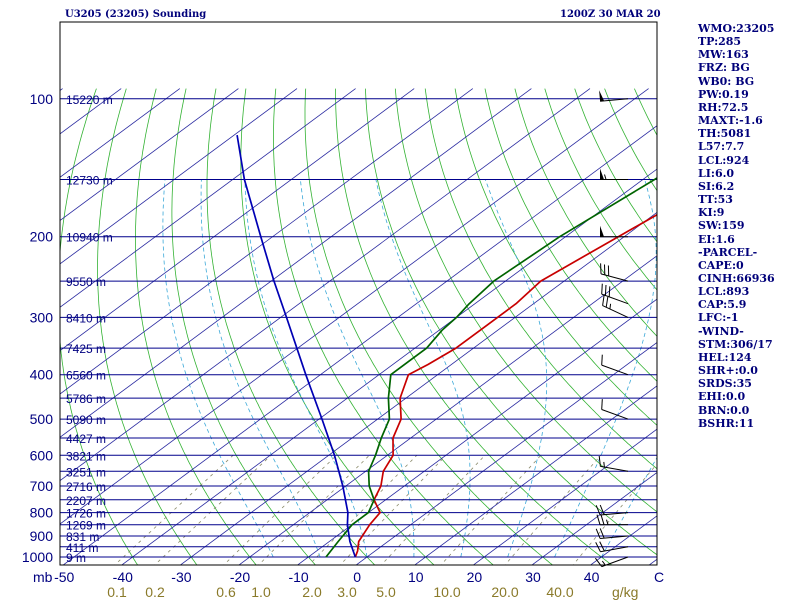  What do you see at coordinates (86, 349) in the screenshot?
I see `height-label: 7425 m` at bounding box center [86, 349].